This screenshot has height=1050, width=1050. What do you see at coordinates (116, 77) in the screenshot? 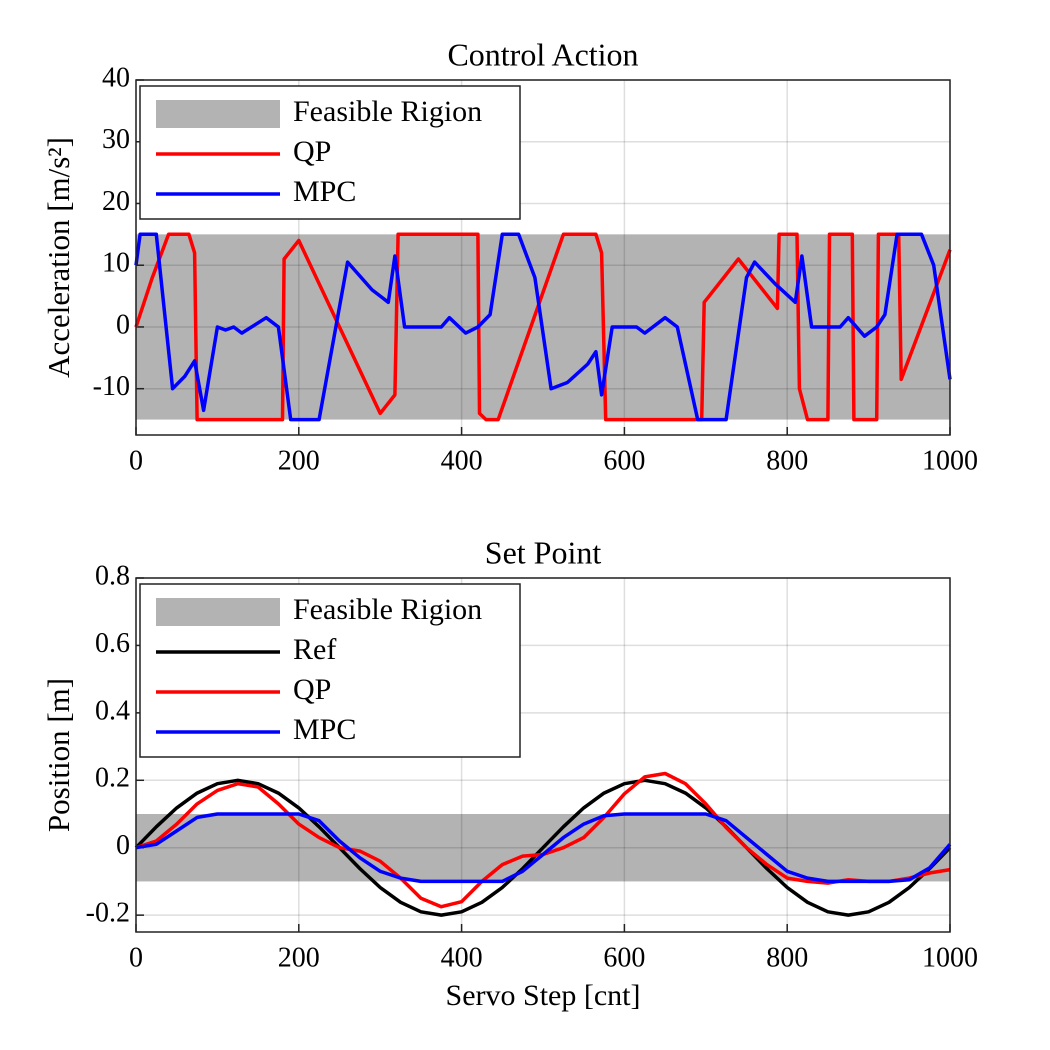
I see `y-tick-label: 40` at bounding box center [116, 77].